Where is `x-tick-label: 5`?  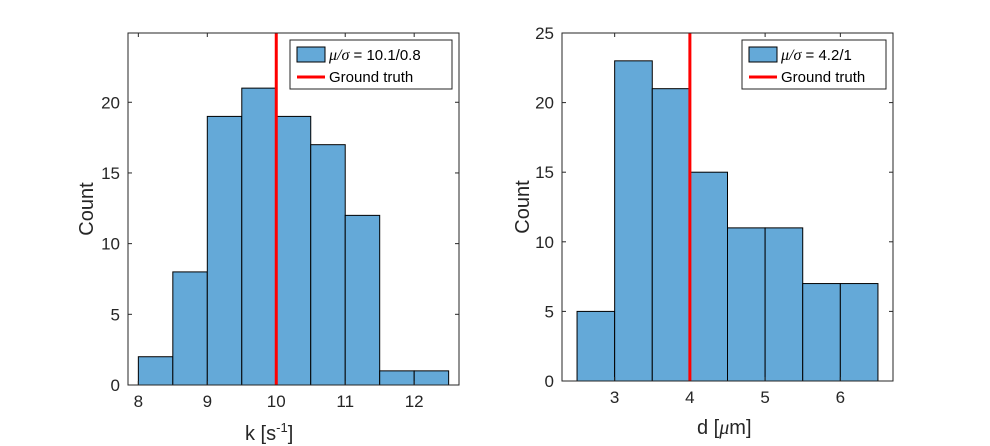 x-tick-label: 5 is located at coordinates (764, 397).